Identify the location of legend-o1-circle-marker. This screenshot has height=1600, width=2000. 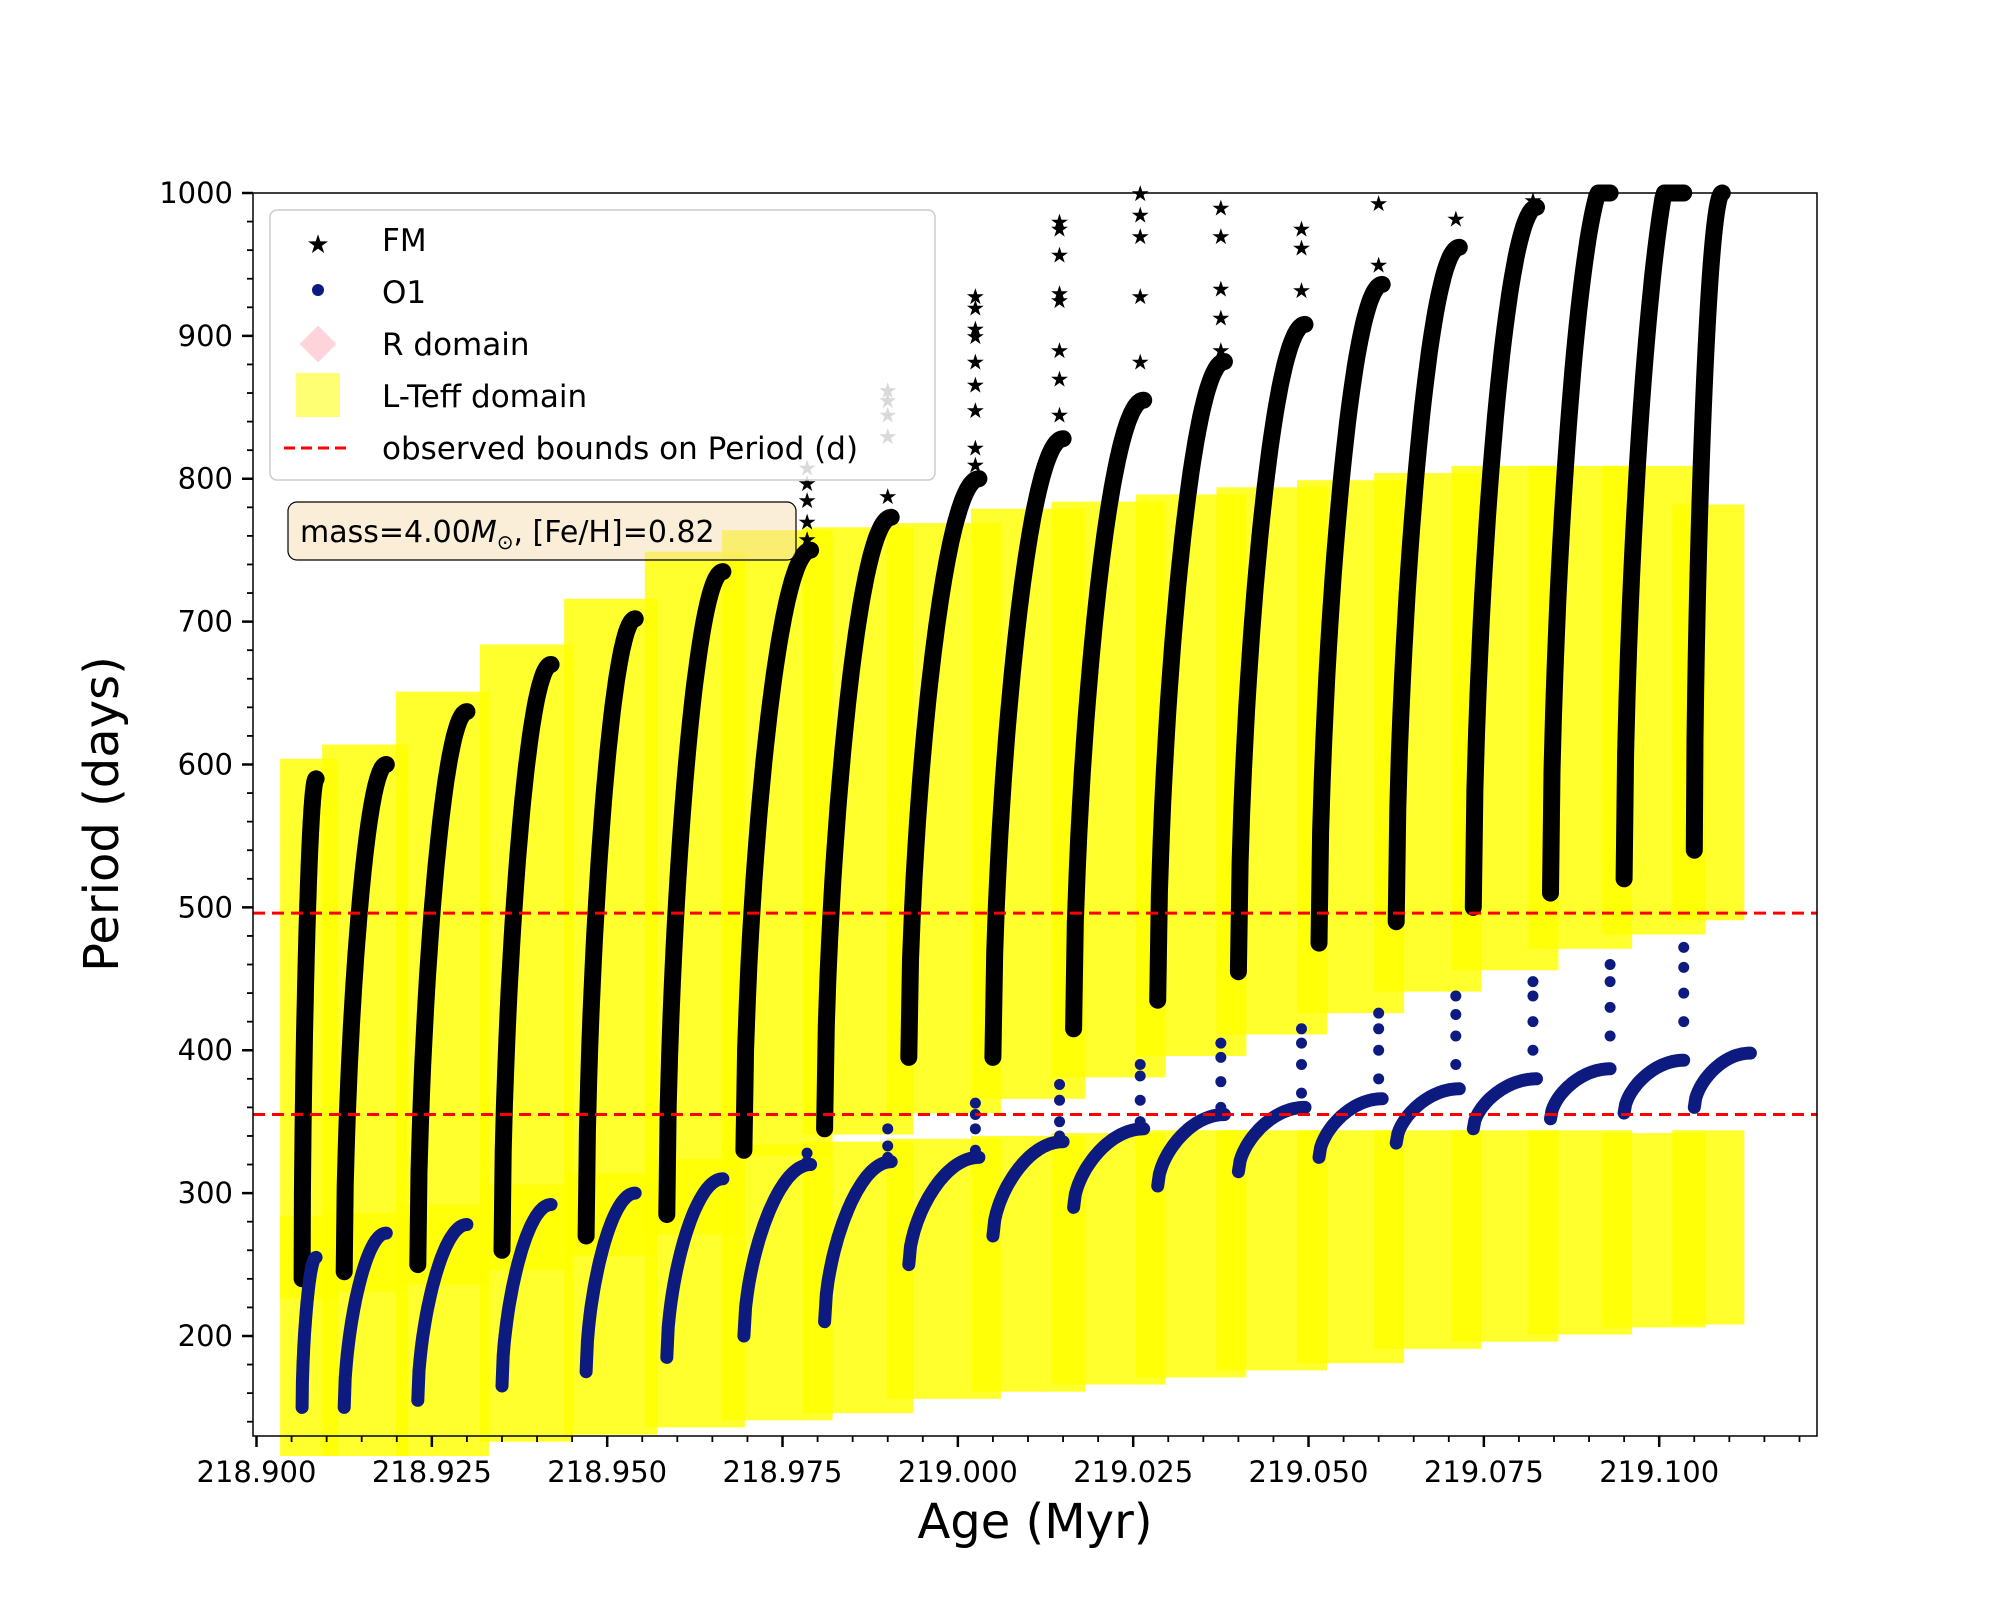
(318, 290).